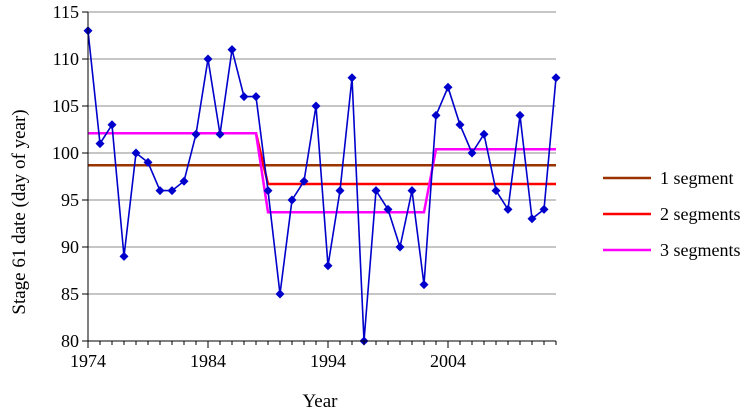 Image resolution: width=756 pixels, height=414 pixels. I want to click on data-point-1990, so click(280, 294).